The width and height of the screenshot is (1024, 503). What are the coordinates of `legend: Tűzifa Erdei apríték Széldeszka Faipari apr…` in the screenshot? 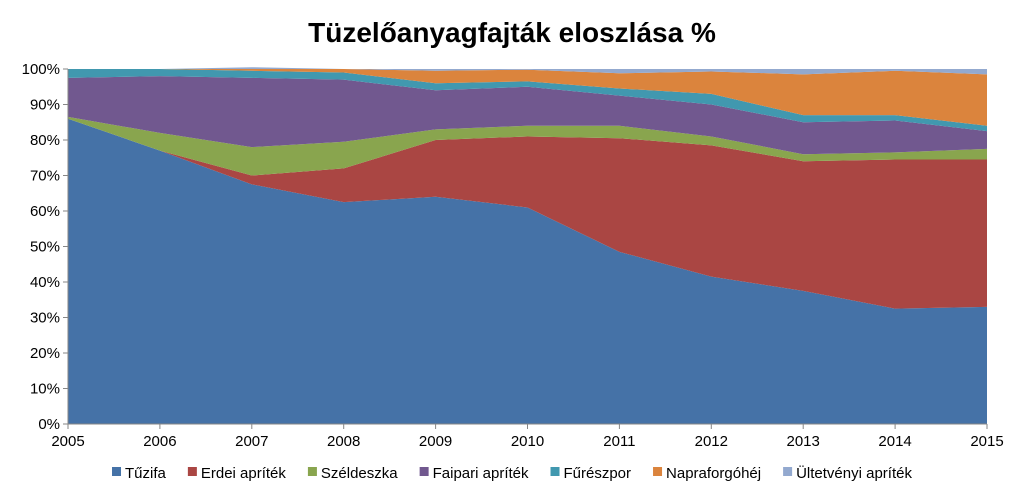 It's located at (512, 473).